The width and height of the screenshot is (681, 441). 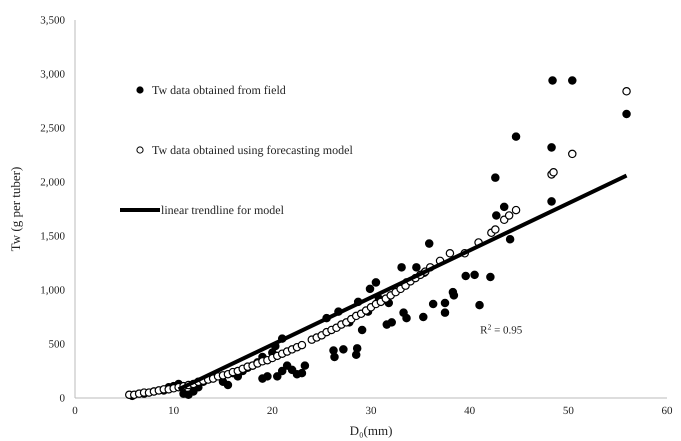 I want to click on x-tick-label: 20, so click(x=272, y=410).